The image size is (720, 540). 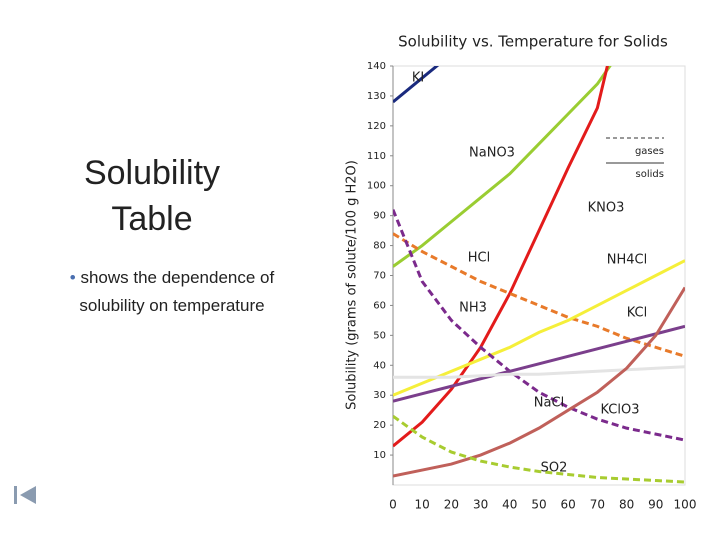 I want to click on x-tick-label: 50, so click(x=538, y=505).